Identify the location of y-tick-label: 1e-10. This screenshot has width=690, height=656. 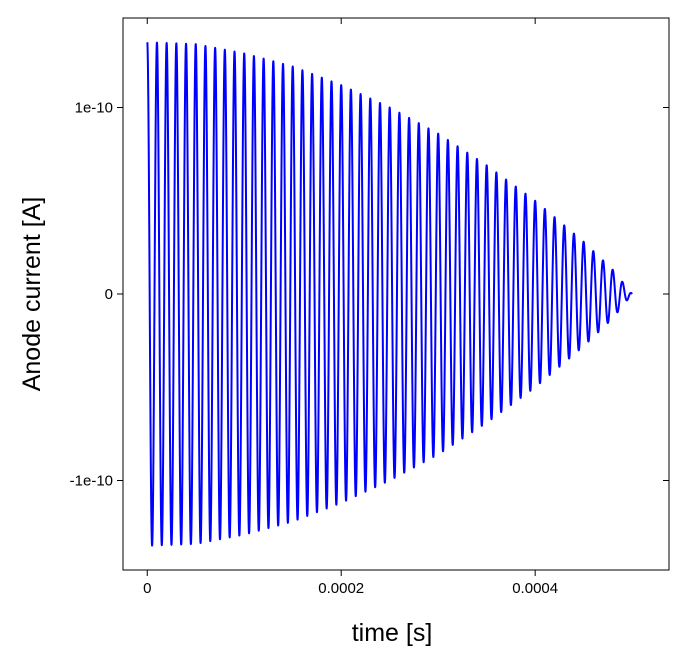
(94, 108).